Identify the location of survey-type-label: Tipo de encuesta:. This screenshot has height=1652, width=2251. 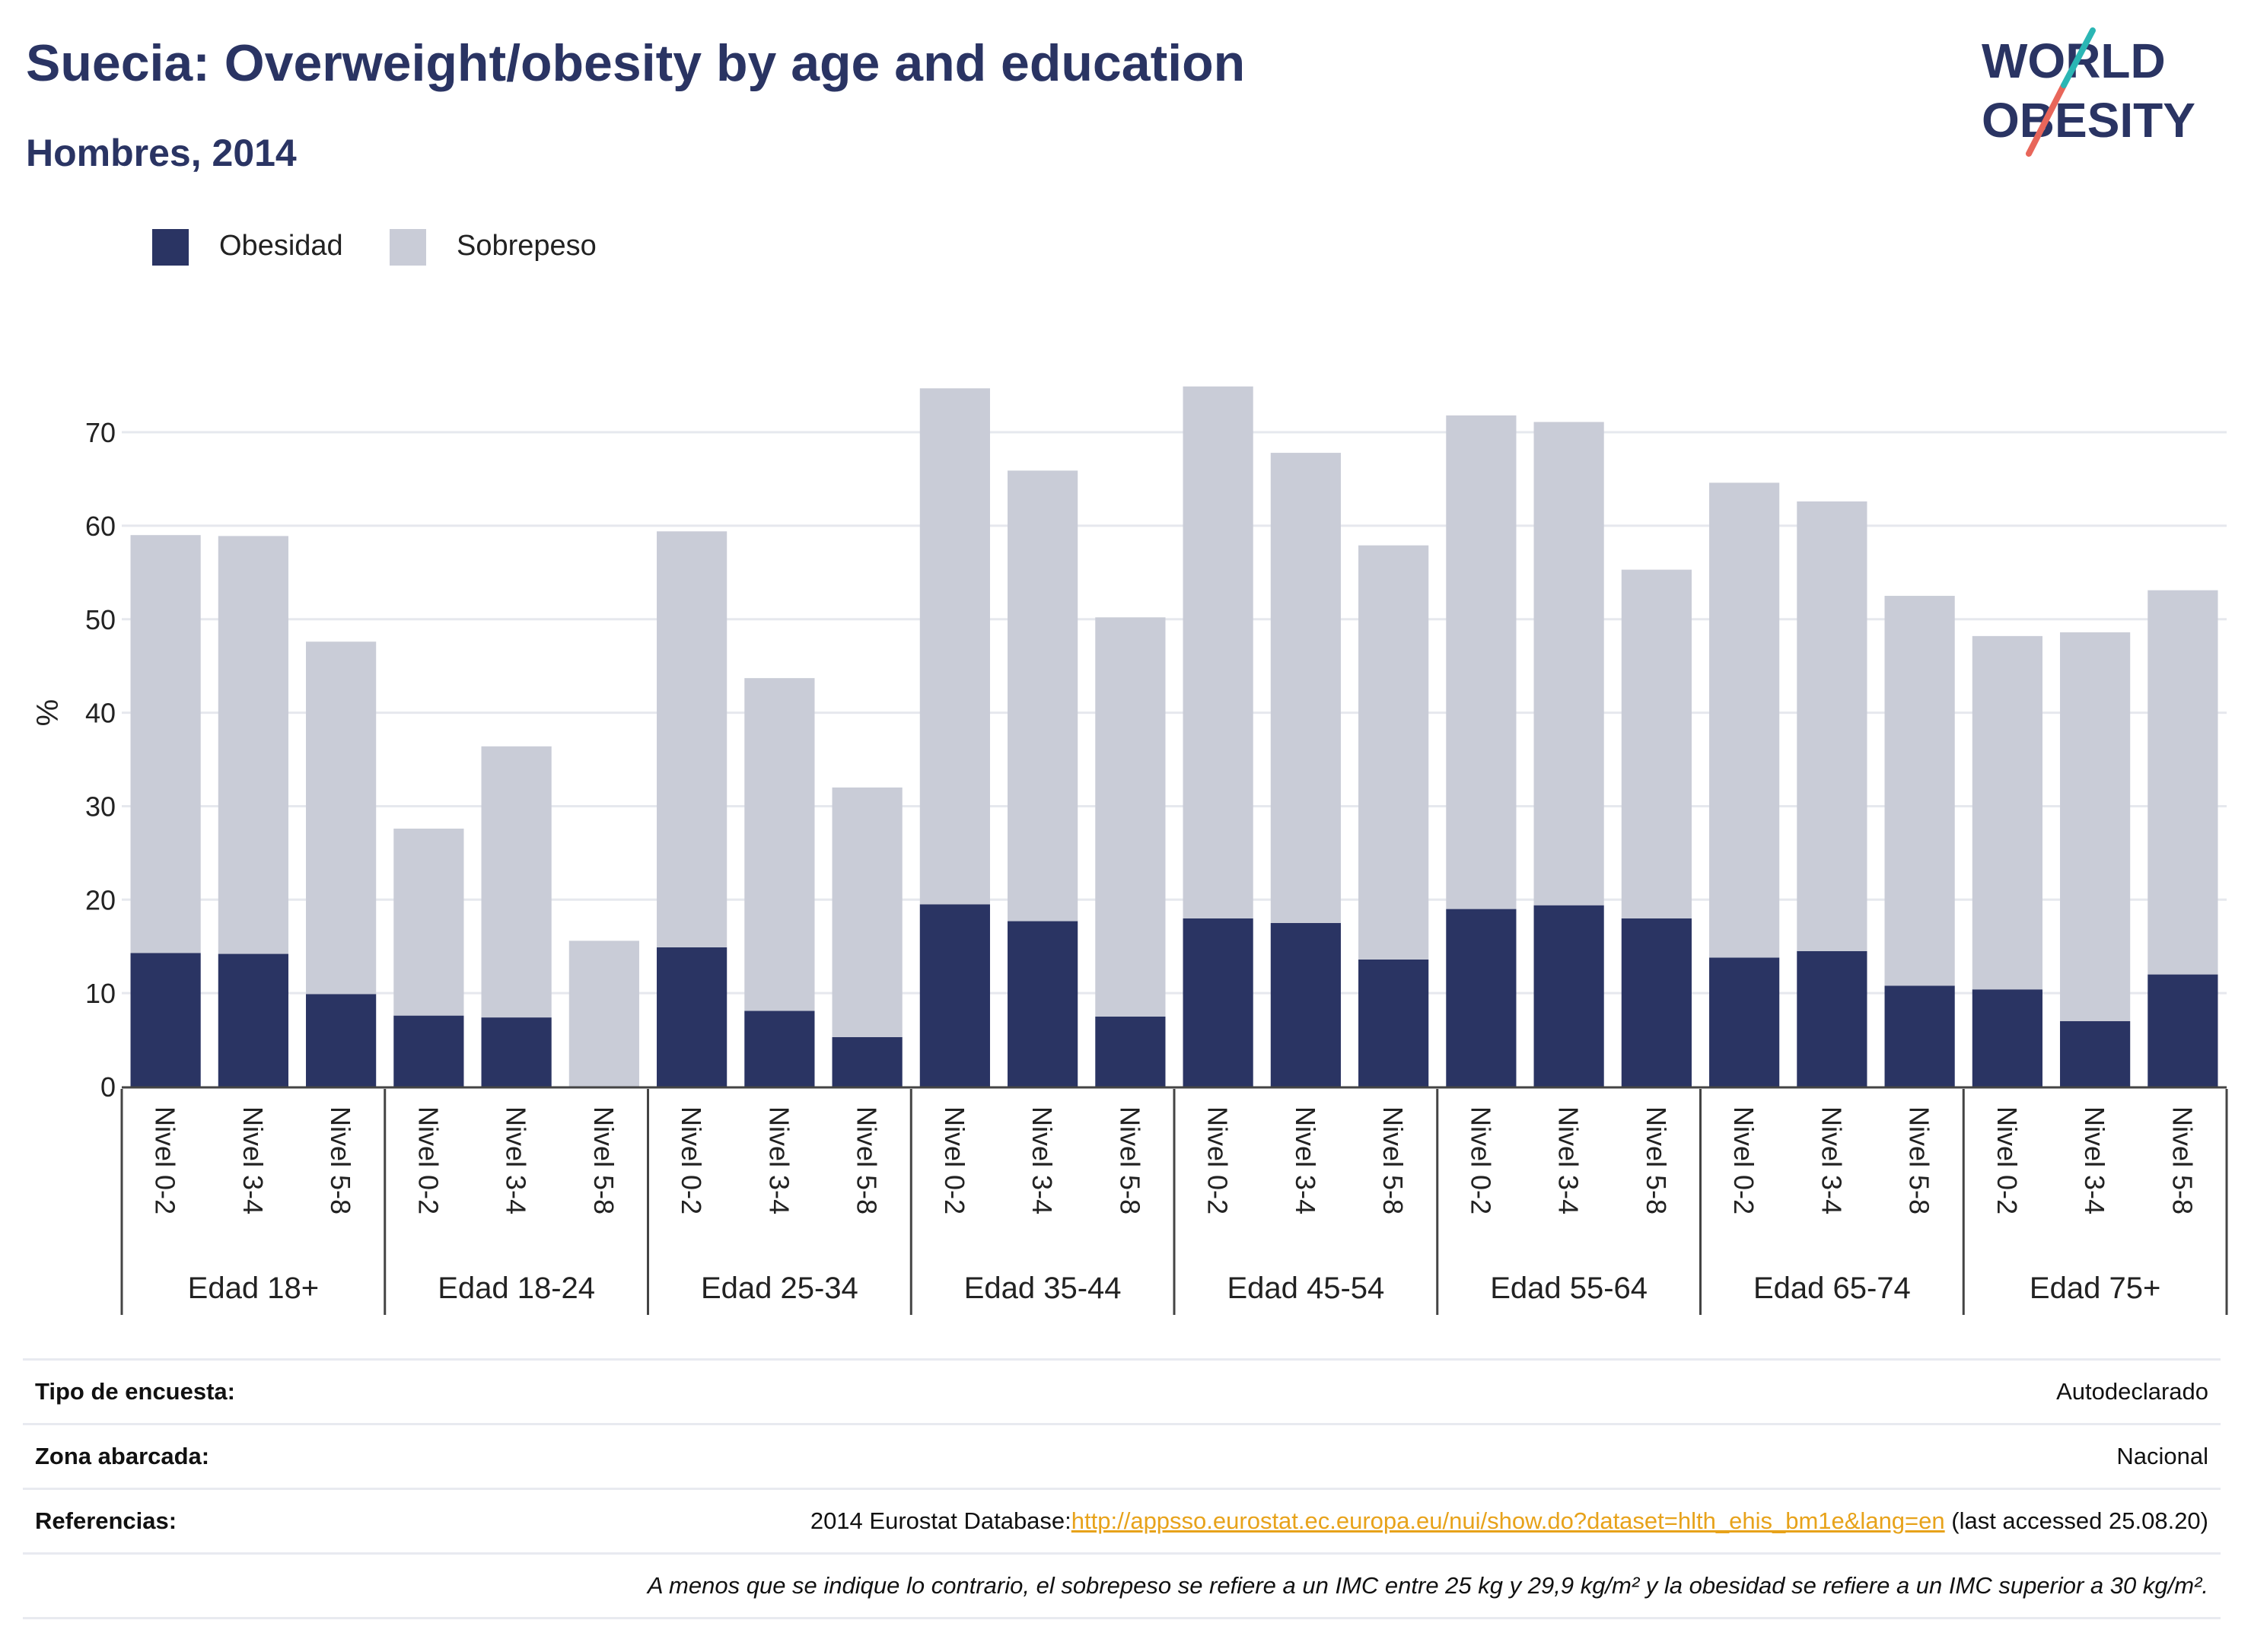
(135, 1391).